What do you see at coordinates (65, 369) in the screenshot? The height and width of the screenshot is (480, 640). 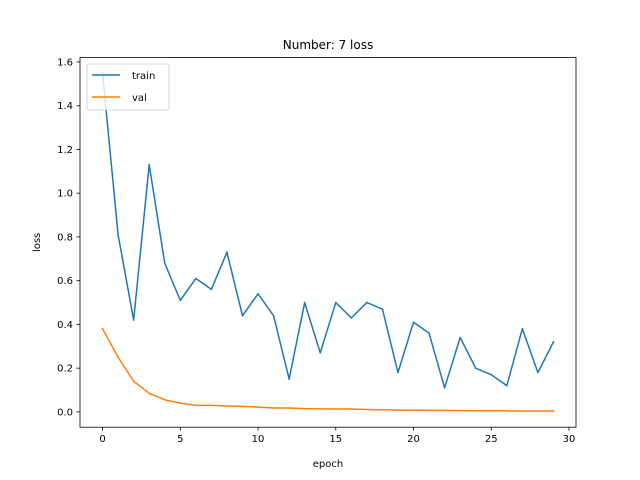 I see `y-tick-label: 0.2` at bounding box center [65, 369].